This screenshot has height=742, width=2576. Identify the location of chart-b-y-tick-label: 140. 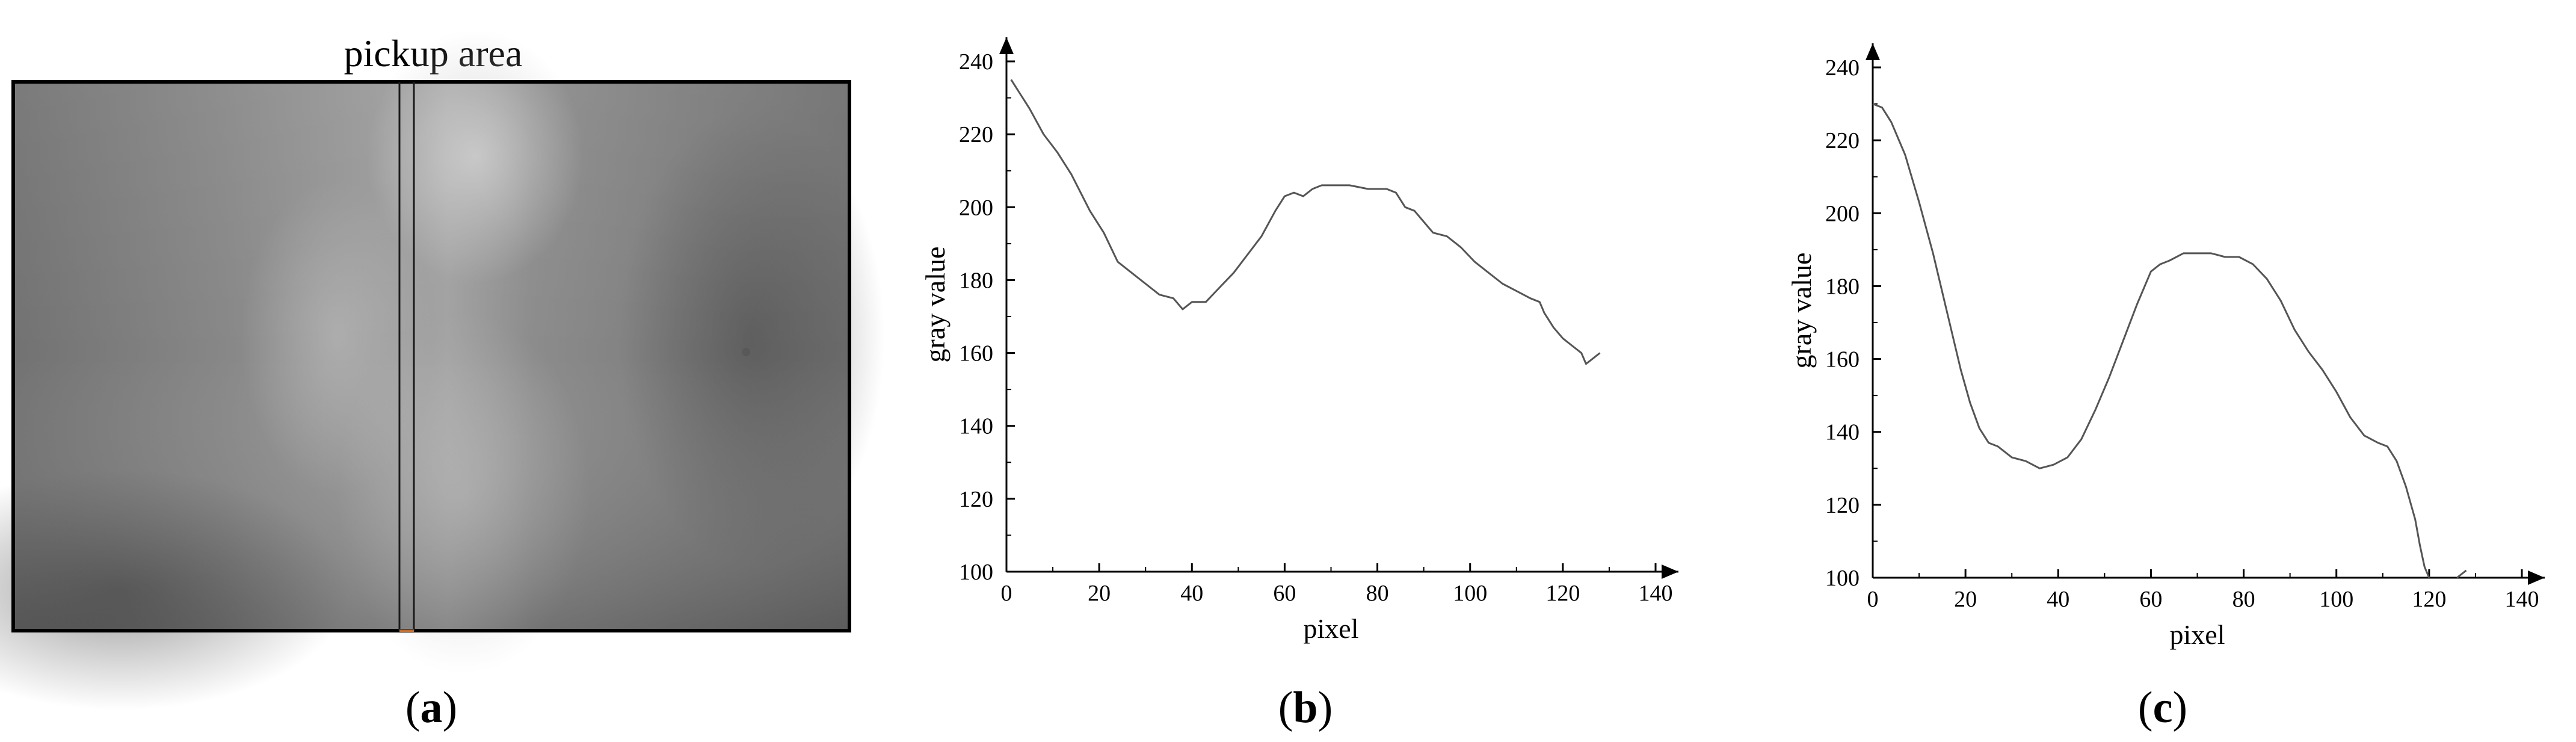
(976, 426).